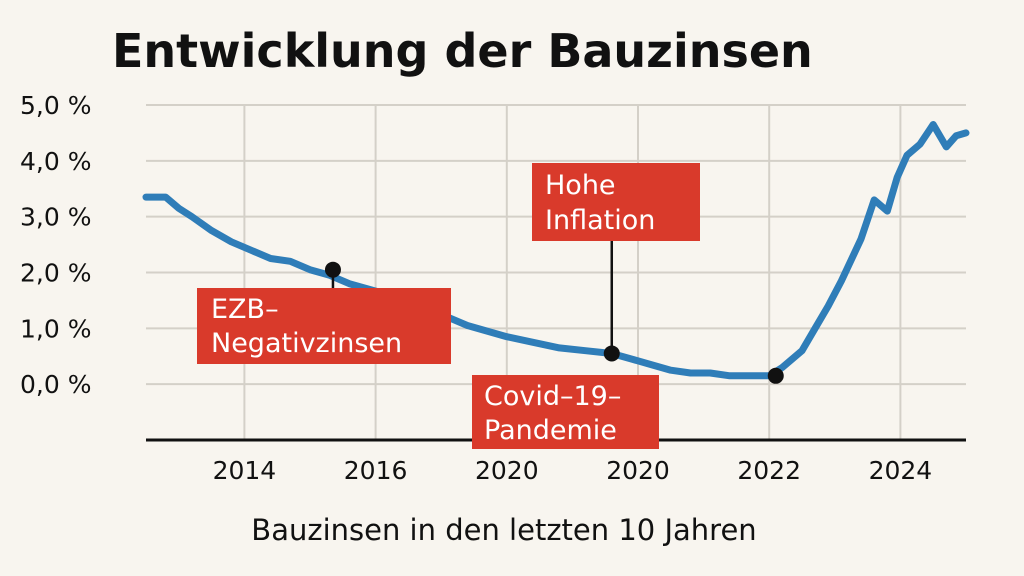 The width and height of the screenshot is (1024, 576). What do you see at coordinates (550, 430) in the screenshot?
I see `annotation-covid-line2: Pandemie` at bounding box center [550, 430].